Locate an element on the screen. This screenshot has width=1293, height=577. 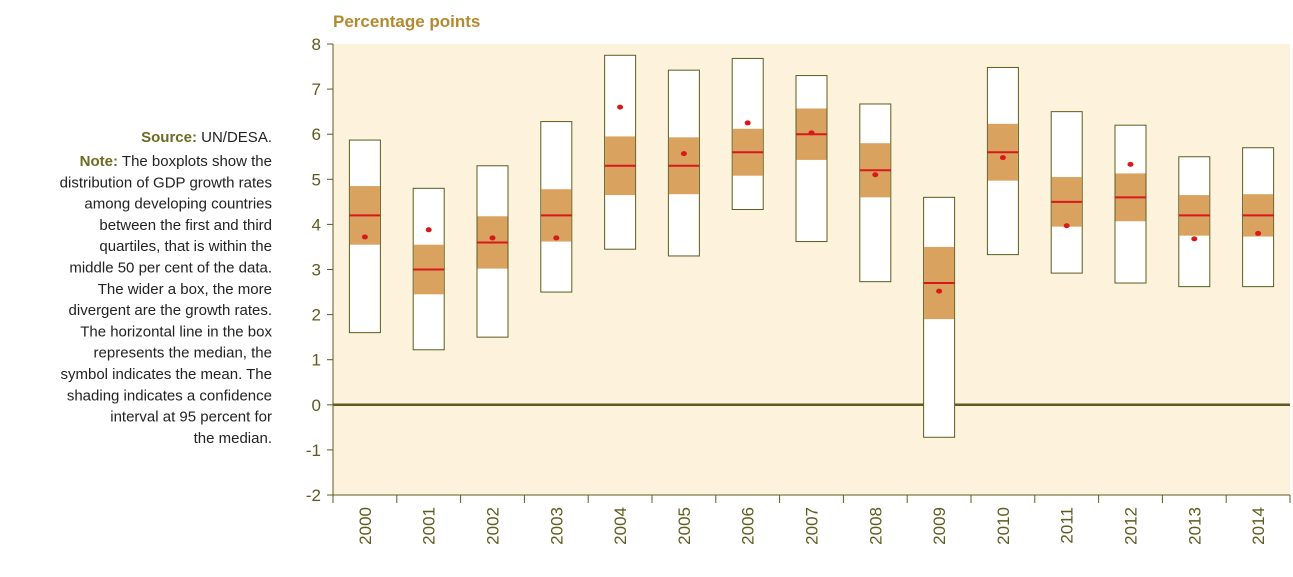
note-line: among developing countries is located at coordinates (178, 204).